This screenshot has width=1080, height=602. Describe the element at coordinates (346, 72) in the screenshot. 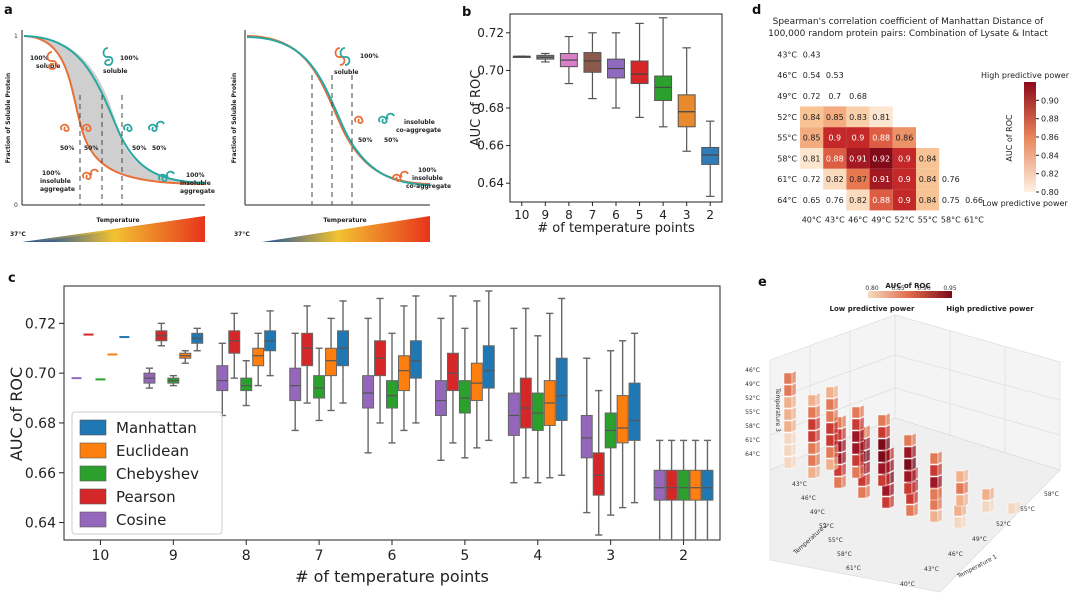

I see `ann-r-1: soluble` at that location.